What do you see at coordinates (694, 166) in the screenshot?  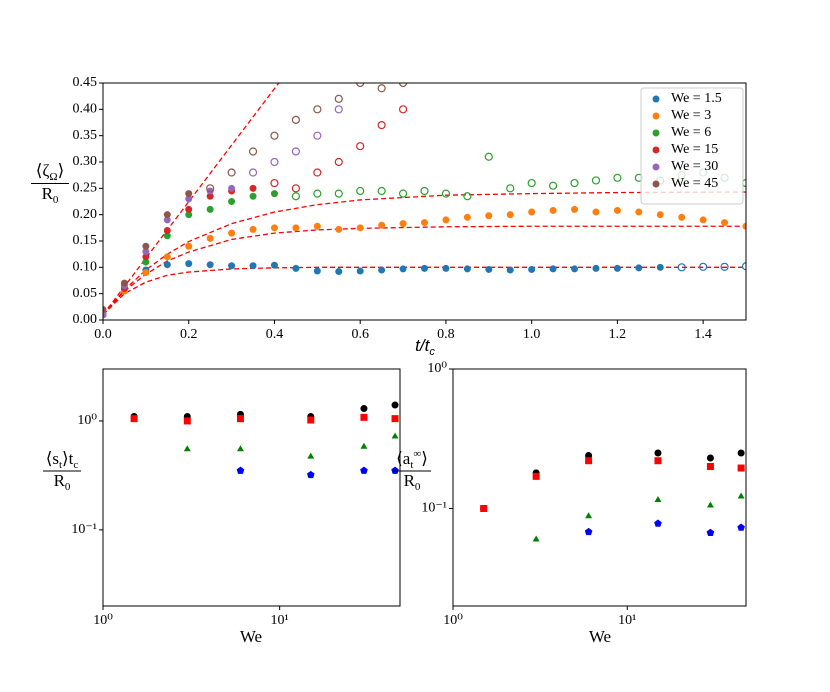 I see `legend-label: We = 30` at bounding box center [694, 166].